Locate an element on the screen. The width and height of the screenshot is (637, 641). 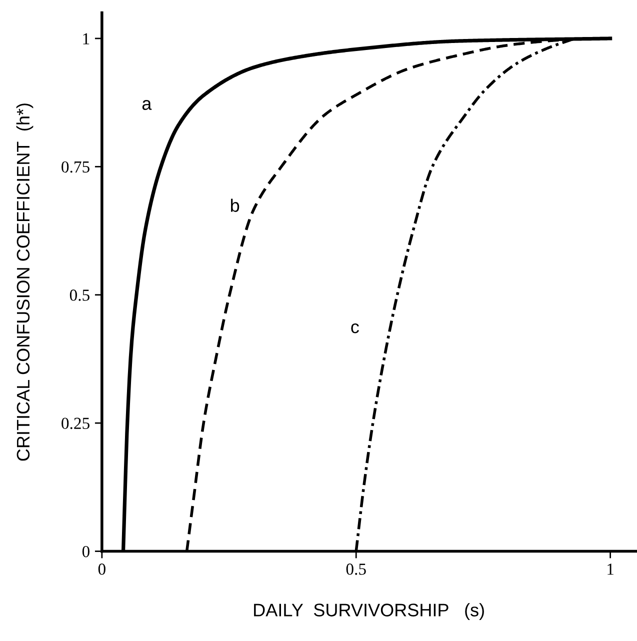
x-tick-label: 0 is located at coordinates (102, 569).